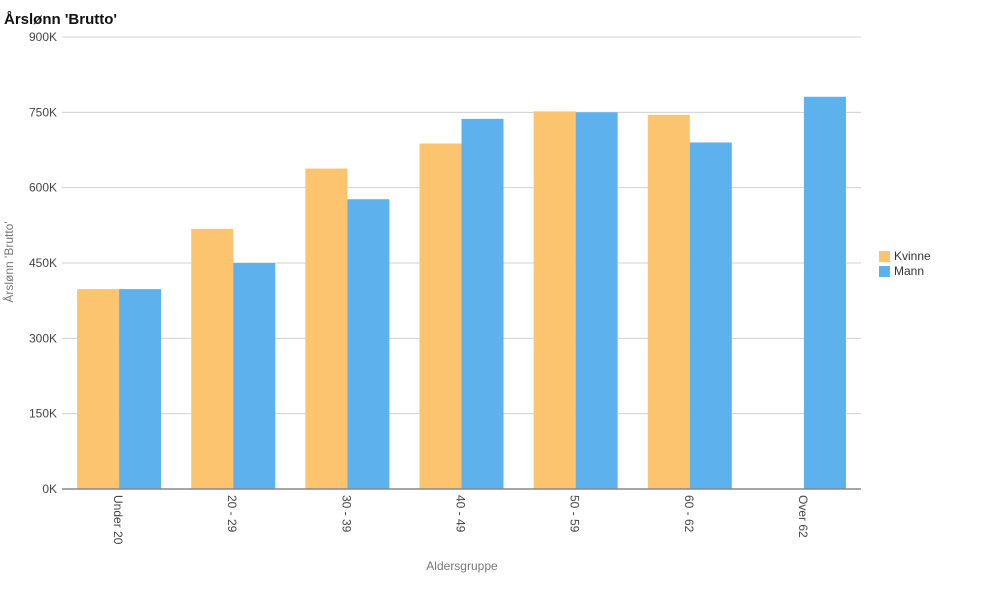 This screenshot has width=987, height=601. Describe the element at coordinates (232, 514) in the screenshot. I see `x-tick-label: 20 - 29` at that location.